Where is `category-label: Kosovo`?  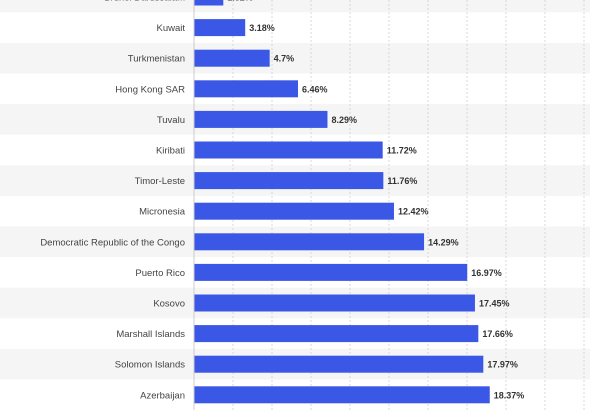 category-label: Kosovo is located at coordinates (169, 304).